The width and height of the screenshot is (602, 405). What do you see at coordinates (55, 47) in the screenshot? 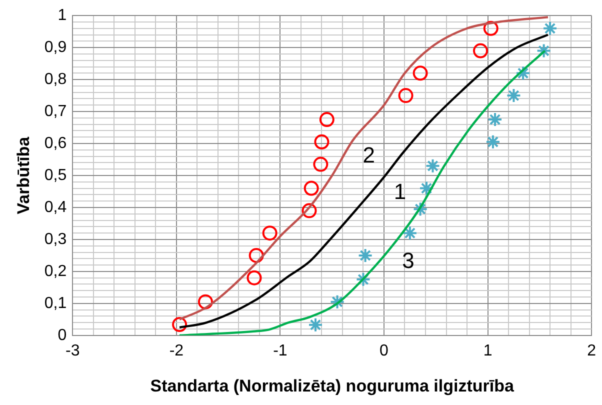
I see `y-tick-label: 0,9` at bounding box center [55, 47].